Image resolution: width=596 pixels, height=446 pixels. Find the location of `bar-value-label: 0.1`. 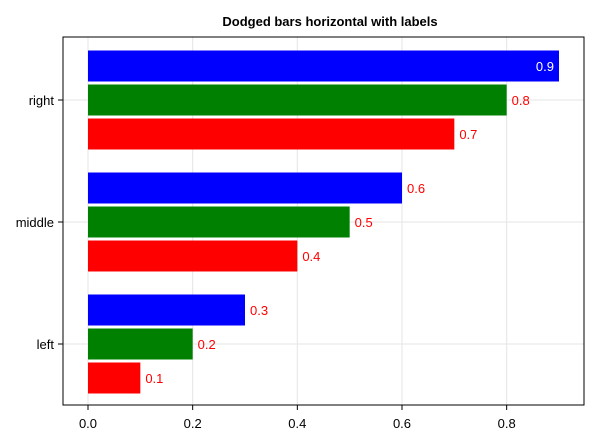

bar-value-label: 0.1 is located at coordinates (154, 378).